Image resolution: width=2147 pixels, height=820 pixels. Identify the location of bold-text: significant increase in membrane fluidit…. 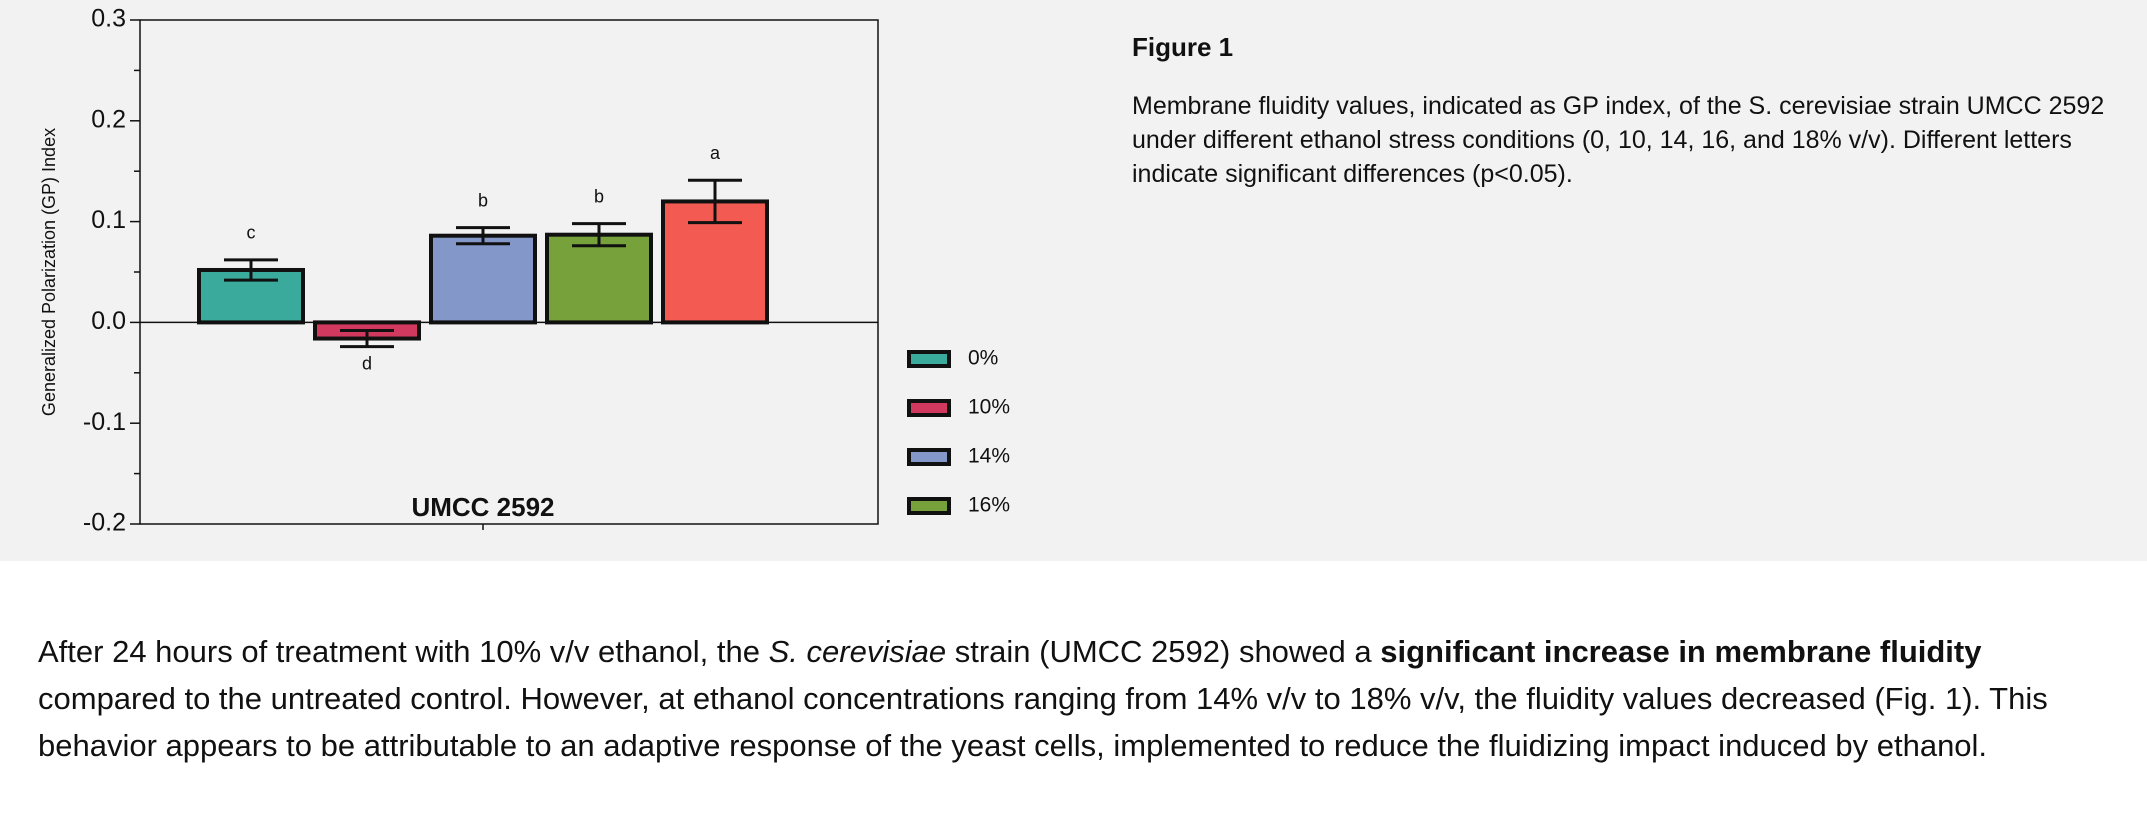
(1681, 651).